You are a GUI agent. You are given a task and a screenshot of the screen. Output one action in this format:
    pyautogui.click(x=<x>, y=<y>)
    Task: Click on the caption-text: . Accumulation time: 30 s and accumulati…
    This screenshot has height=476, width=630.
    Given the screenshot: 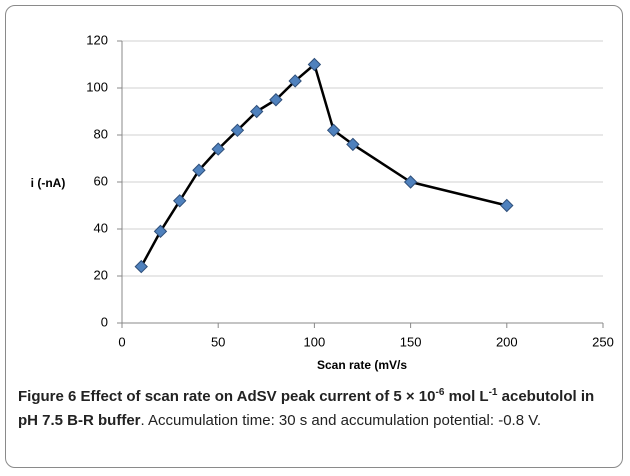 What is the action you would take?
    pyautogui.click(x=341, y=420)
    